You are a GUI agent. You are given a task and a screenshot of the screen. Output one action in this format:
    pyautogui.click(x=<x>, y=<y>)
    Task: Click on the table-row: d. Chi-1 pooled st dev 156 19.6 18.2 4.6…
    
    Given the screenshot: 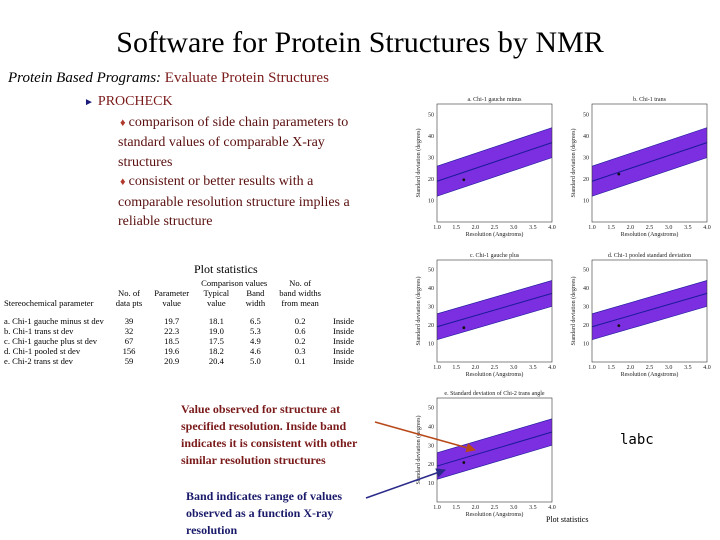 What is the action you would take?
    pyautogui.click(x=179, y=351)
    